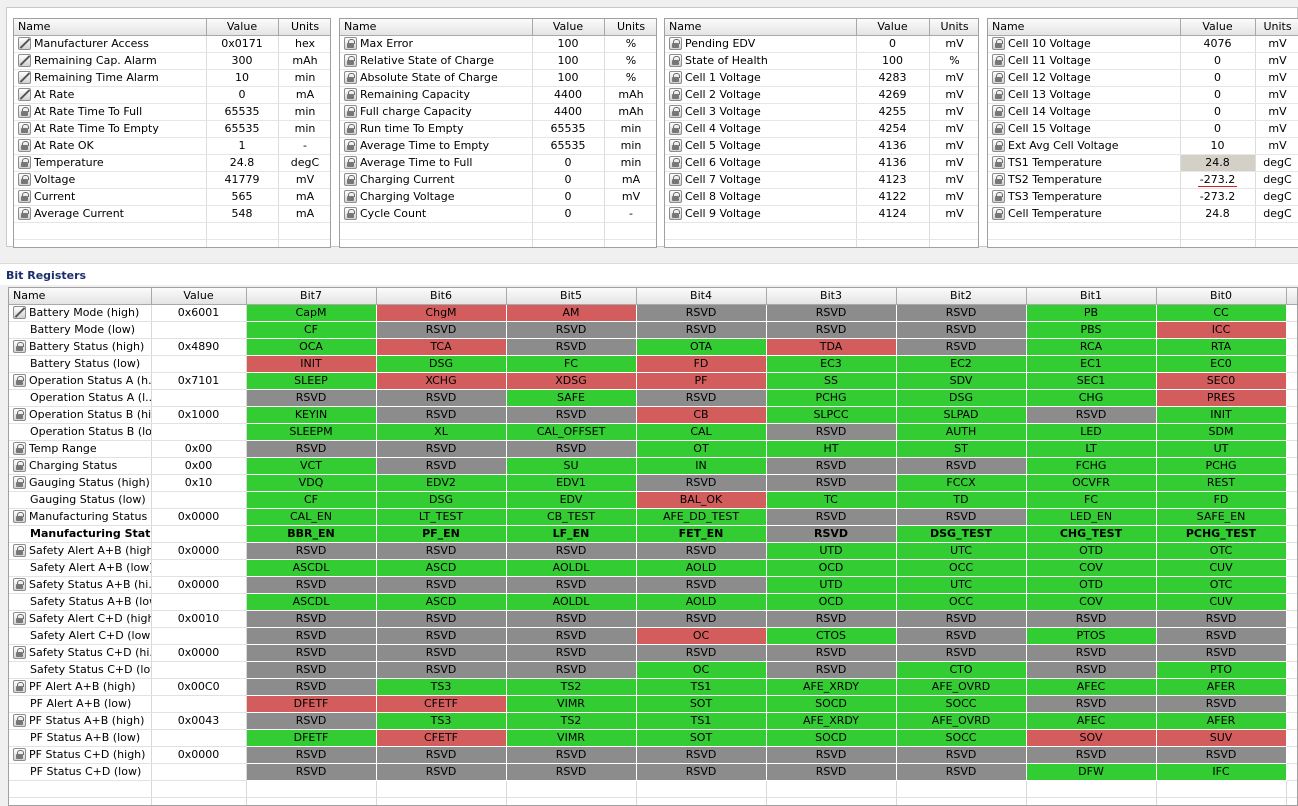  I want to click on sbs-row-cell-7-voltage: Cell 7 Voltage 4123 mV, so click(821, 180).